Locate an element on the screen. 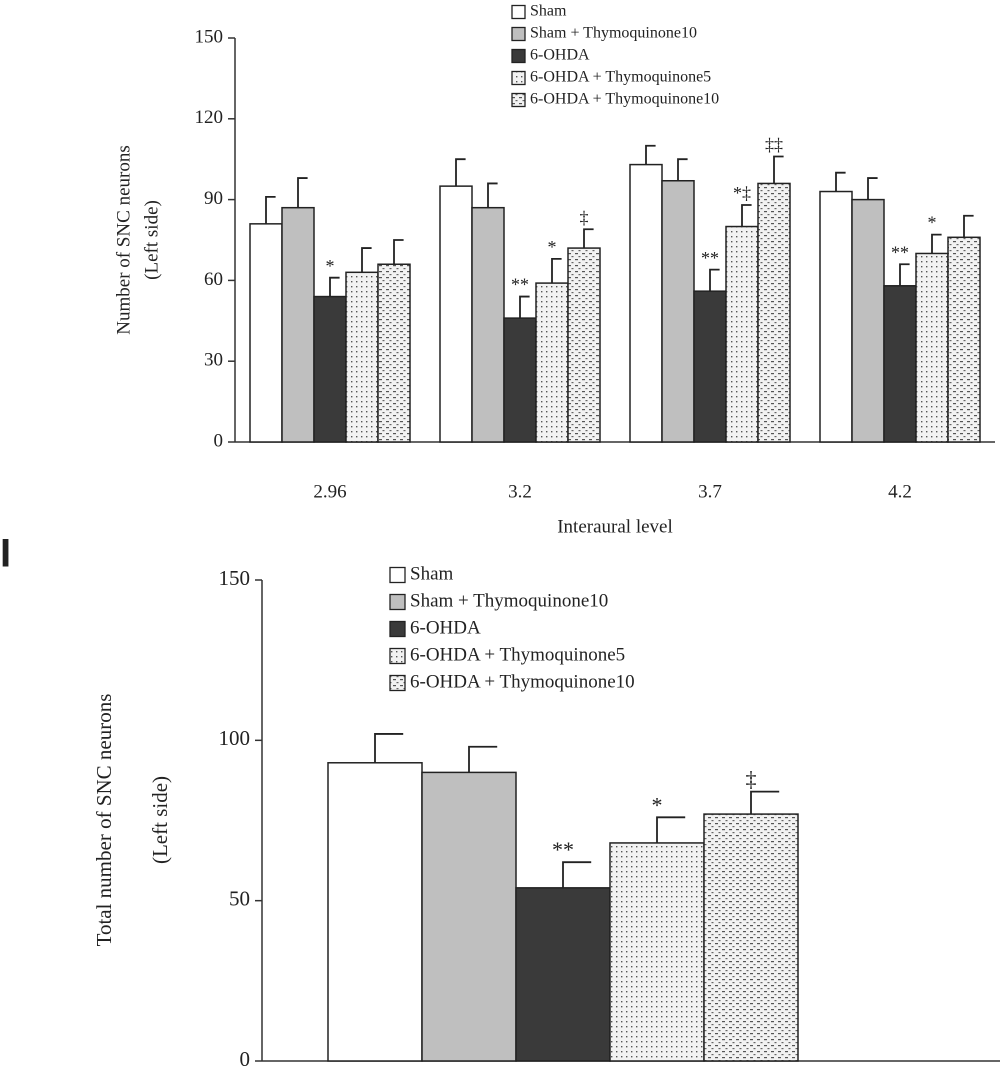 This screenshot has height=1074, width=1000. y-tick-label: 50 is located at coordinates (239, 898).